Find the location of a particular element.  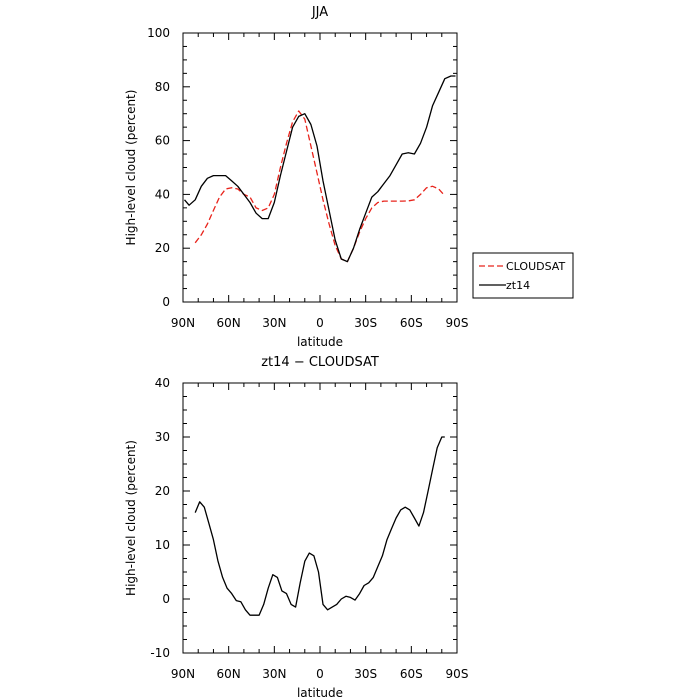

y-tick-label: 60 is located at coordinates (162, 141).